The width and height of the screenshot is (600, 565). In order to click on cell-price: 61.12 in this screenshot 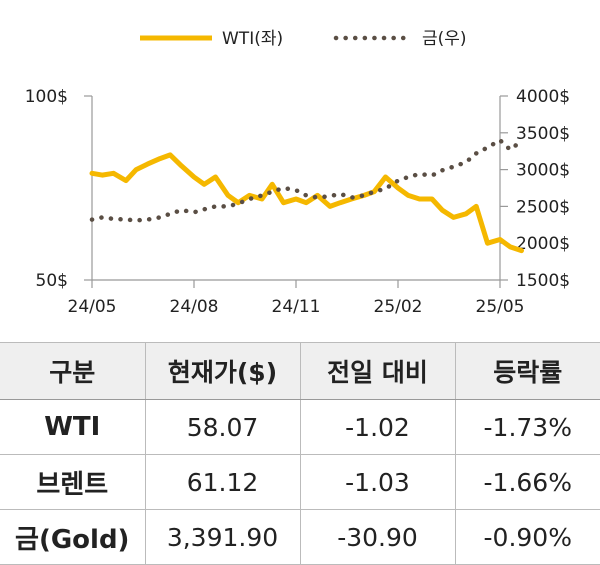, I will do `click(222, 482)`.